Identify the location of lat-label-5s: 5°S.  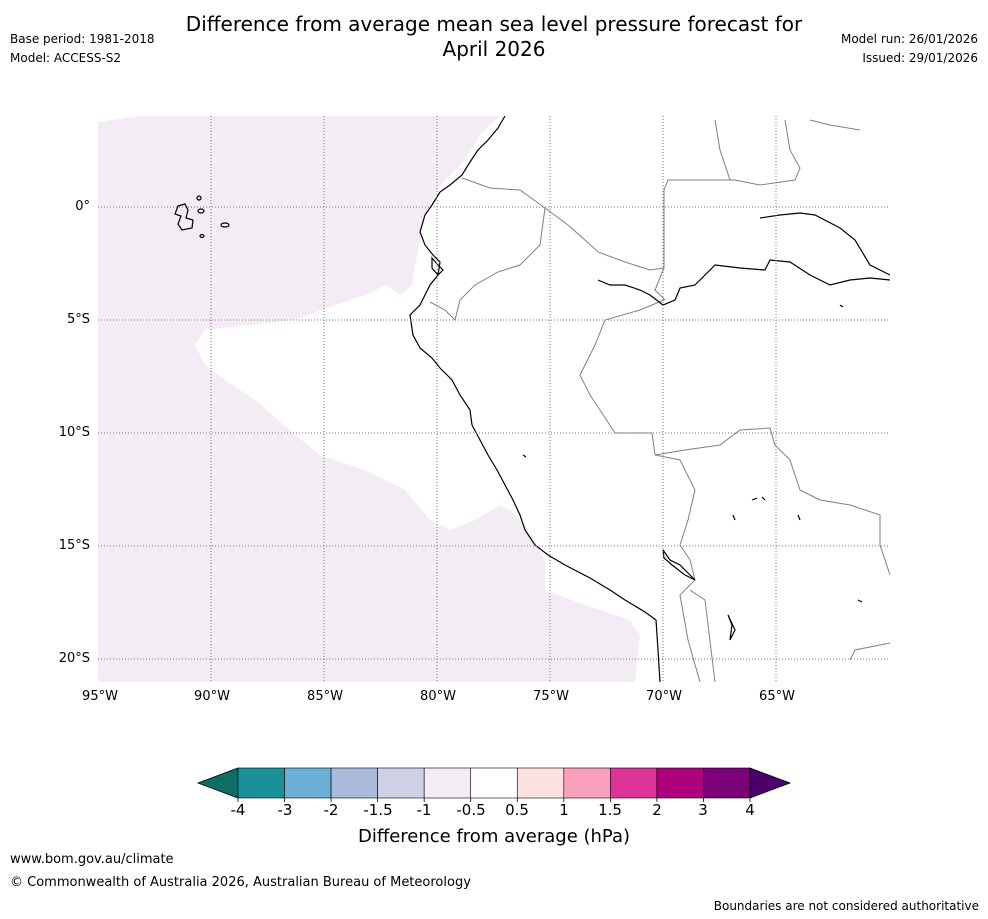
(78, 319).